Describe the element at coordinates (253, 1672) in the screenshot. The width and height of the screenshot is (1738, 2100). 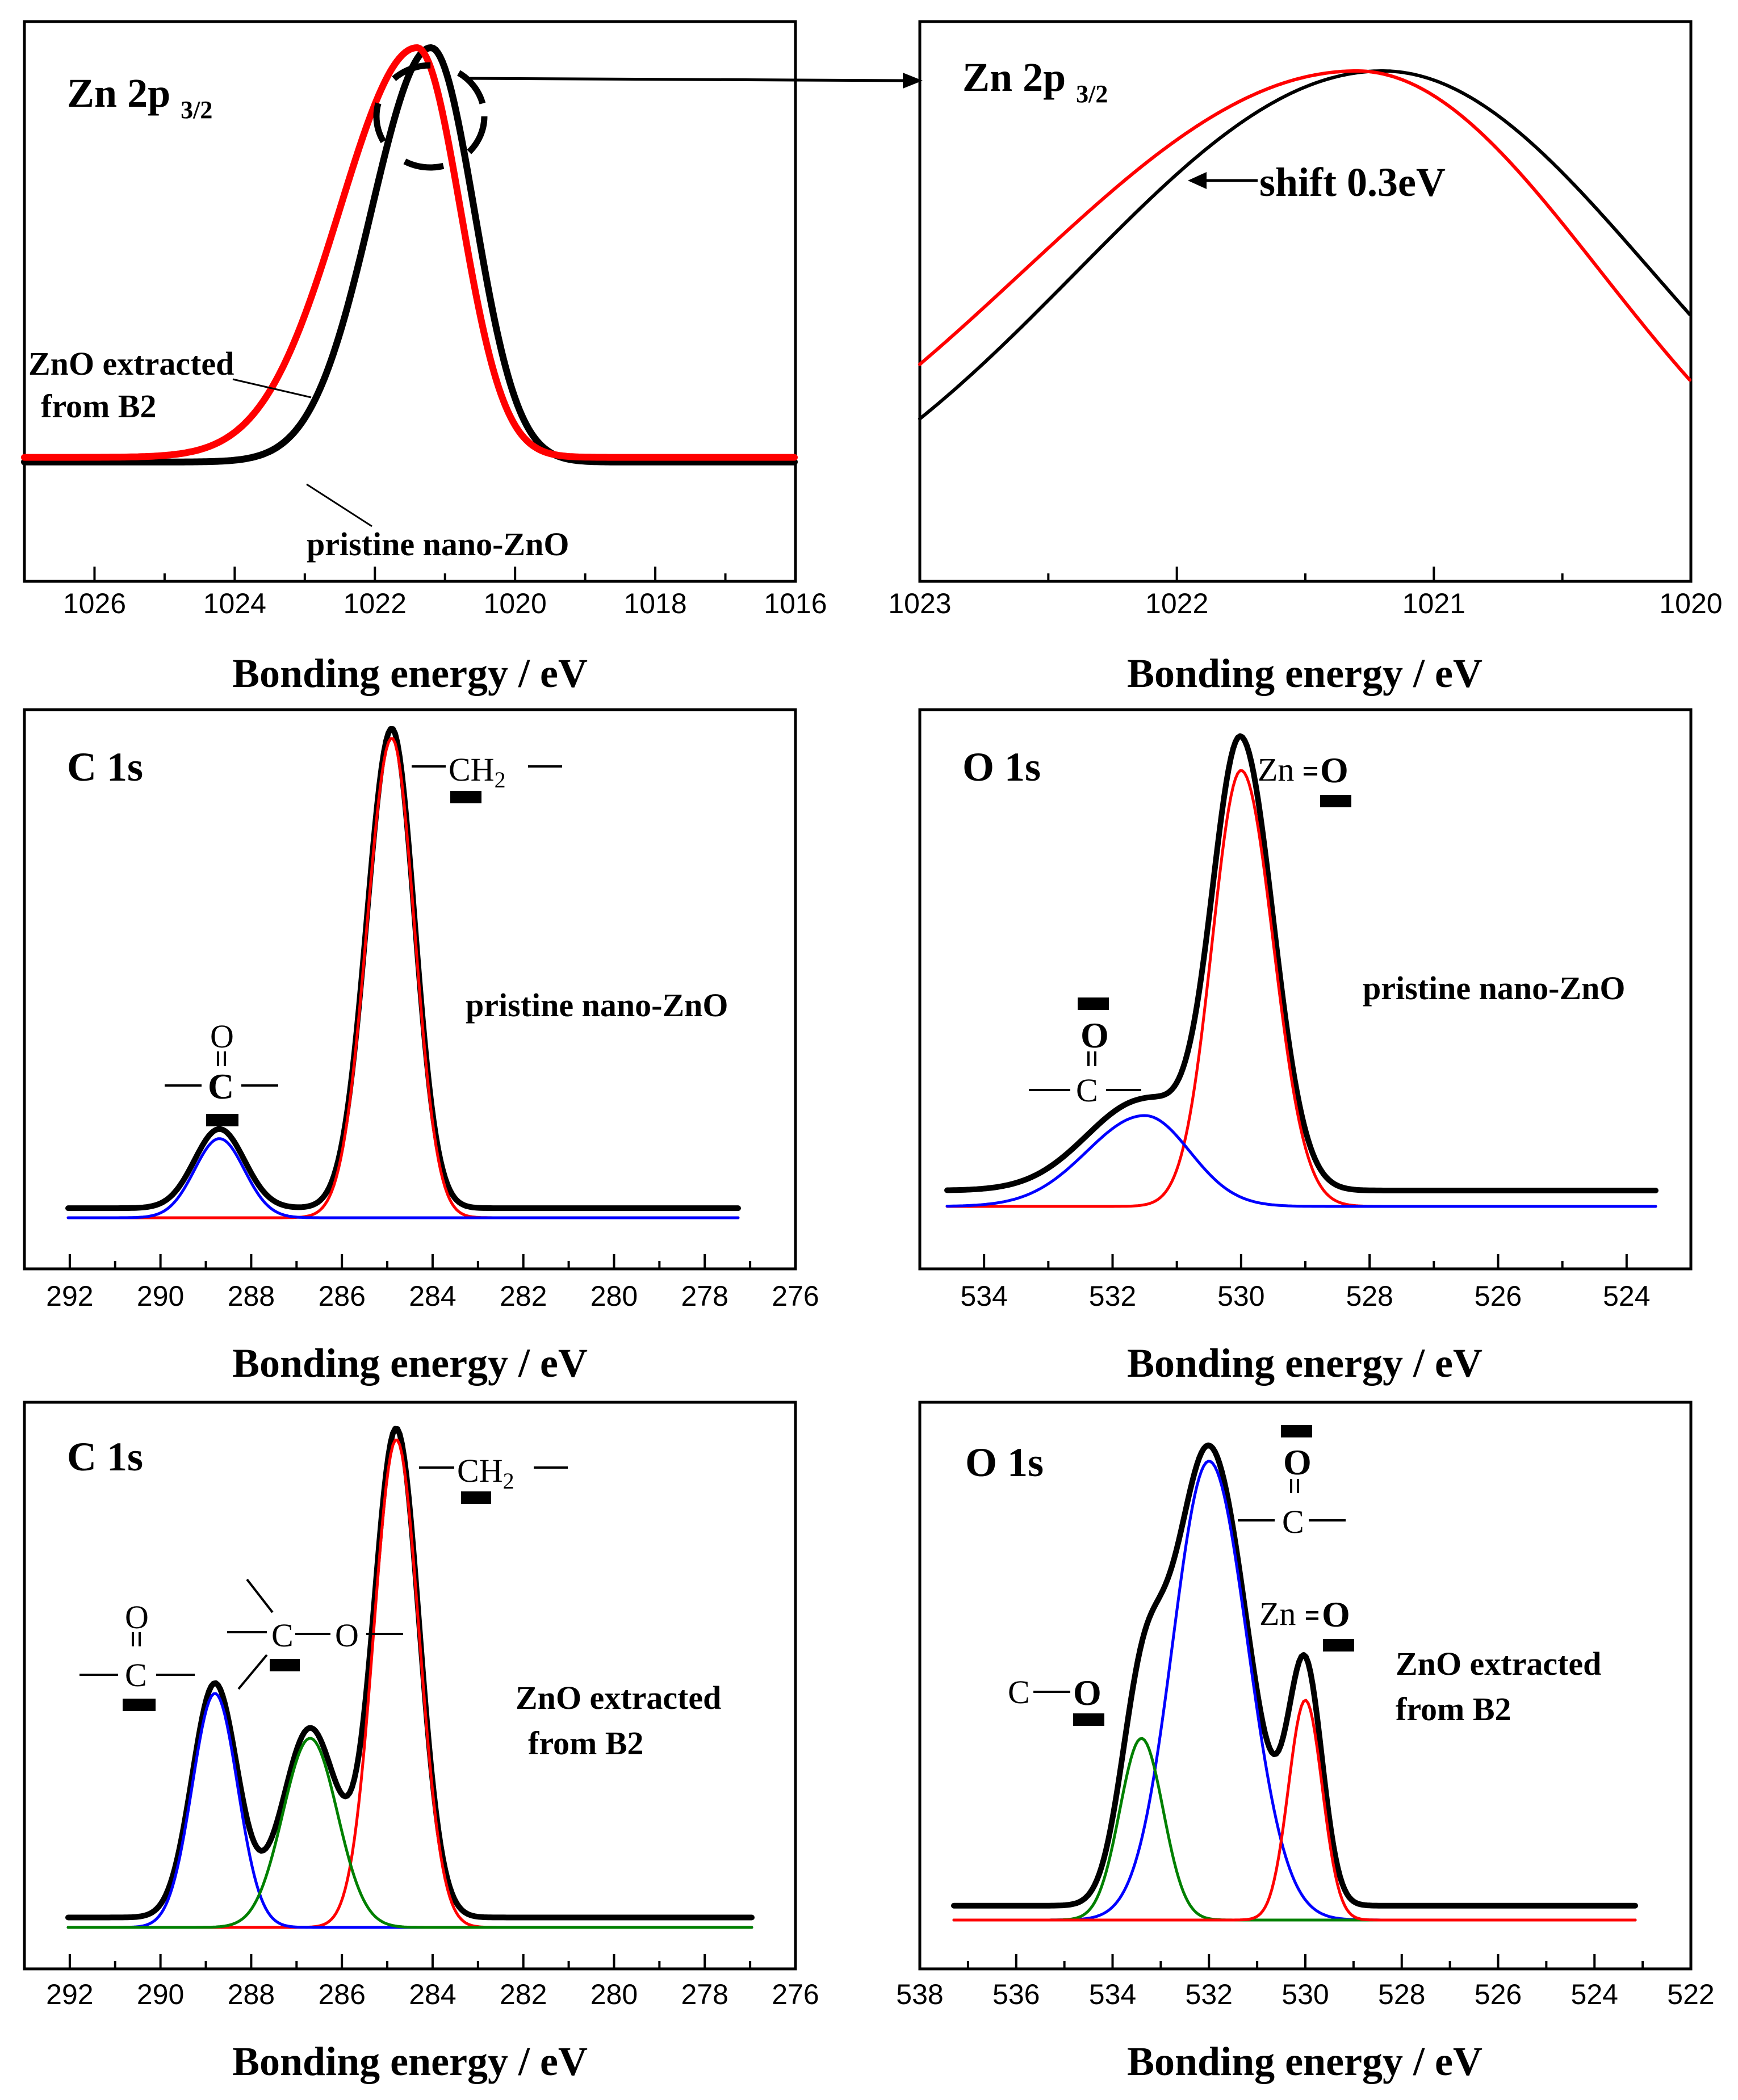
I see `bond-line` at that location.